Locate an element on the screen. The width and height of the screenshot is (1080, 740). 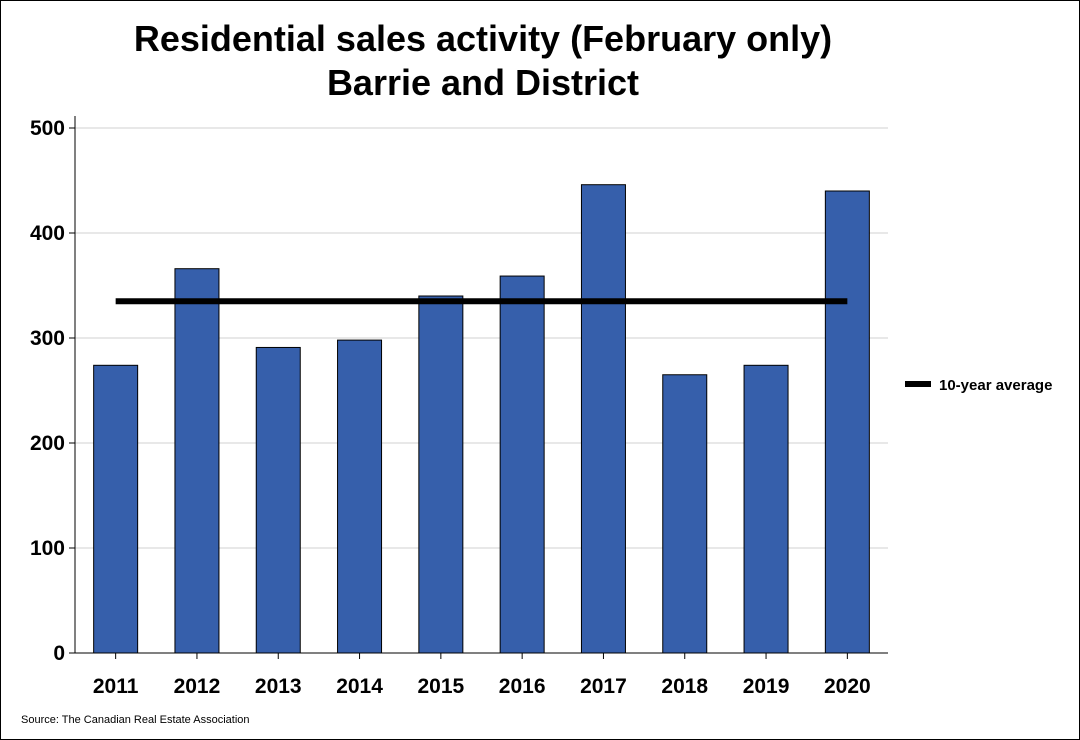
y-tick-label: 0 is located at coordinates (59, 653).